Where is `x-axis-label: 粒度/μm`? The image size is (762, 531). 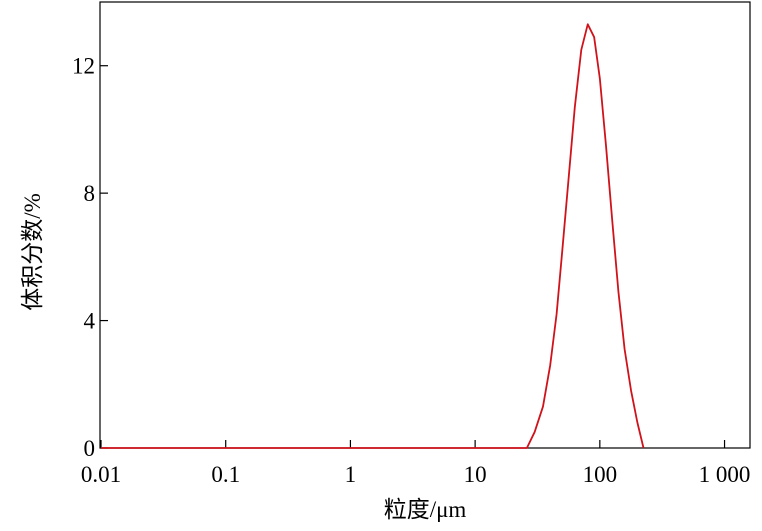
x-axis-label: 粒度/μm is located at coordinates (425, 509).